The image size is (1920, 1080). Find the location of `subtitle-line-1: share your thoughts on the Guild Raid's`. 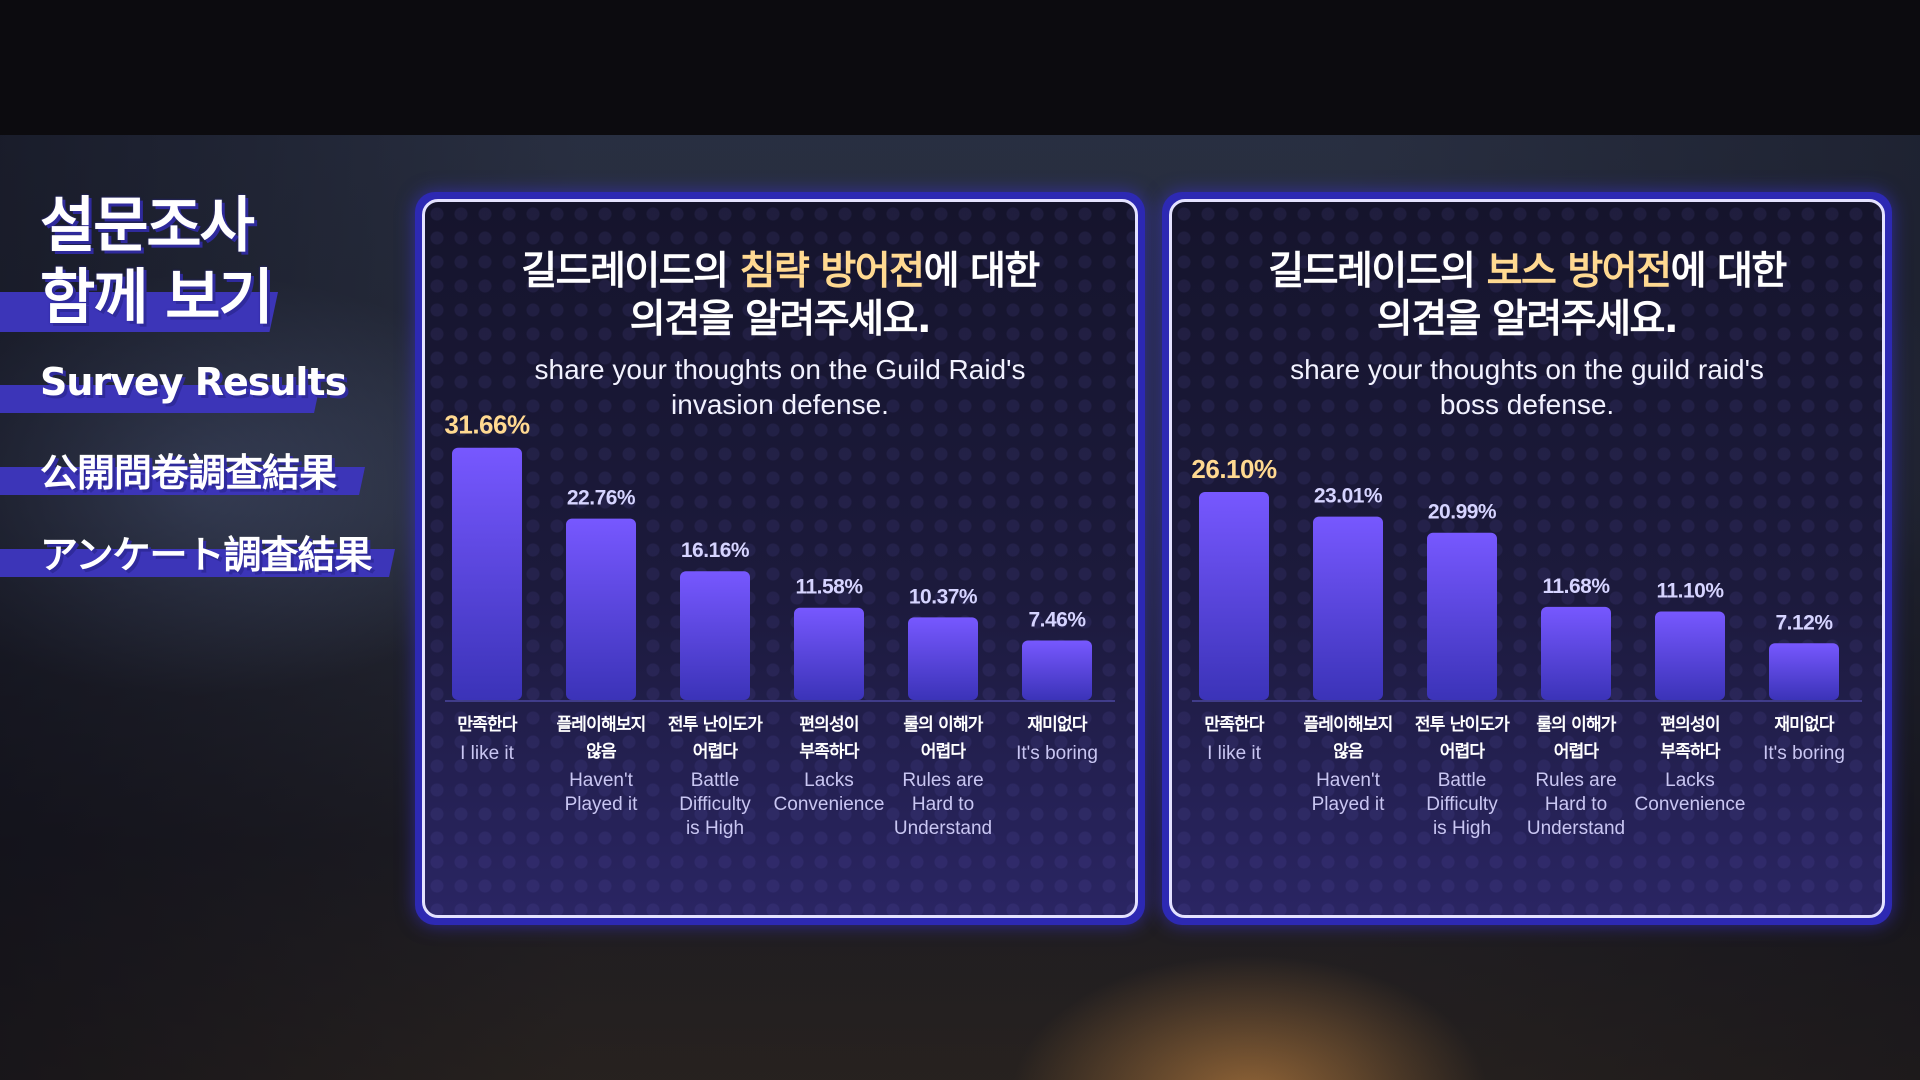

subtitle-line-1: share your thoughts on the Guild Raid's is located at coordinates (780, 369).